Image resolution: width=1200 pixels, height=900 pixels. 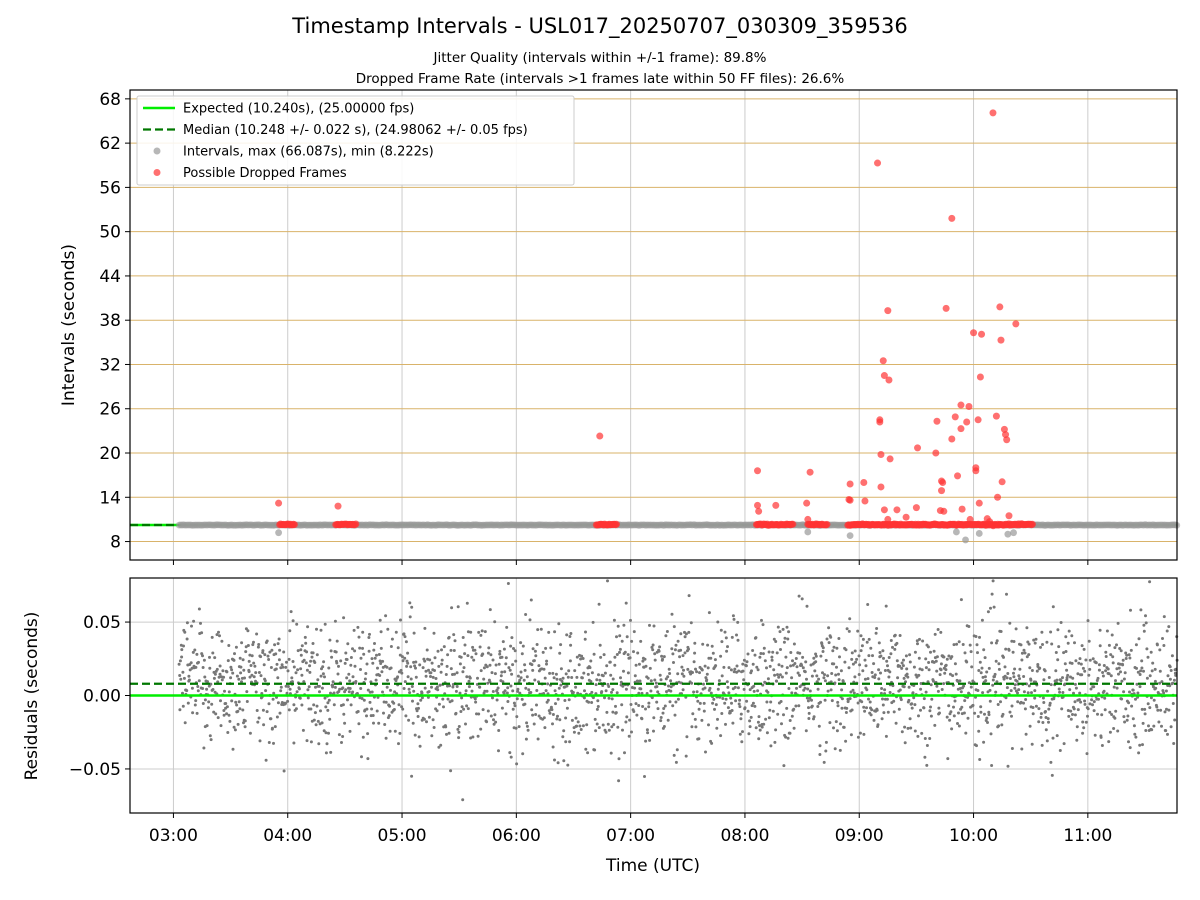 What do you see at coordinates (110, 188) in the screenshot?
I see `top-ytick-label-56: 56` at bounding box center [110, 188].